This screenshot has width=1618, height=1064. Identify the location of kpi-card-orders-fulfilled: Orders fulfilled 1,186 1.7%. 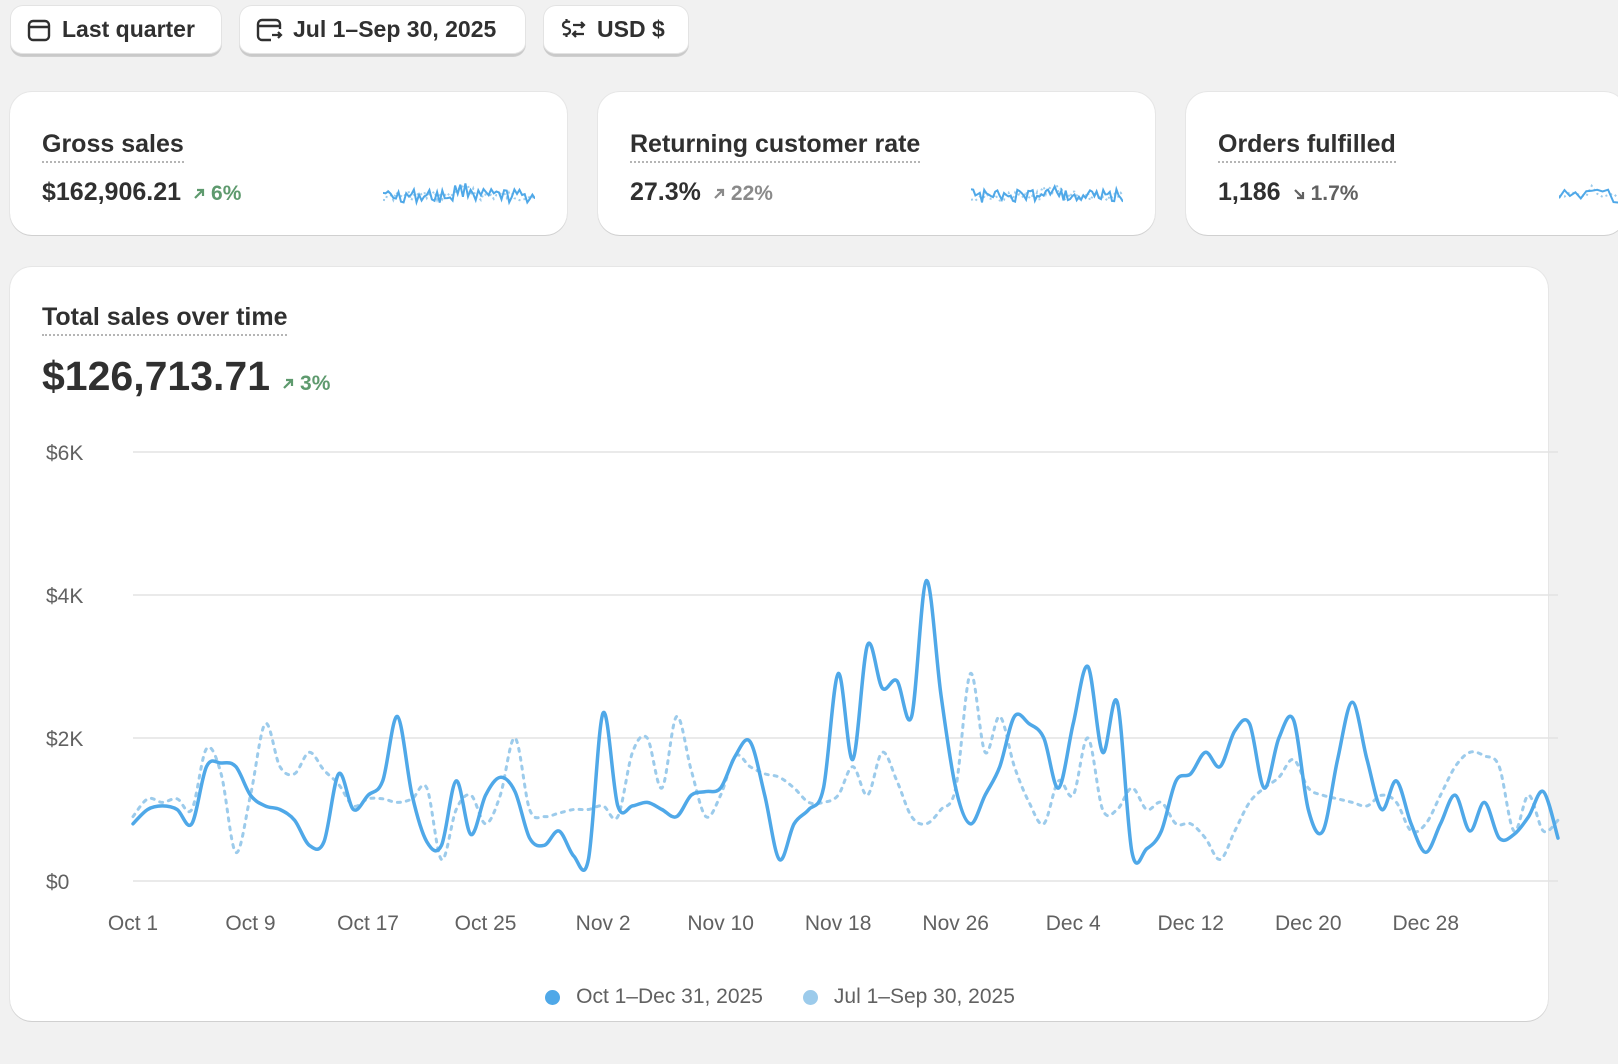
(1402, 163).